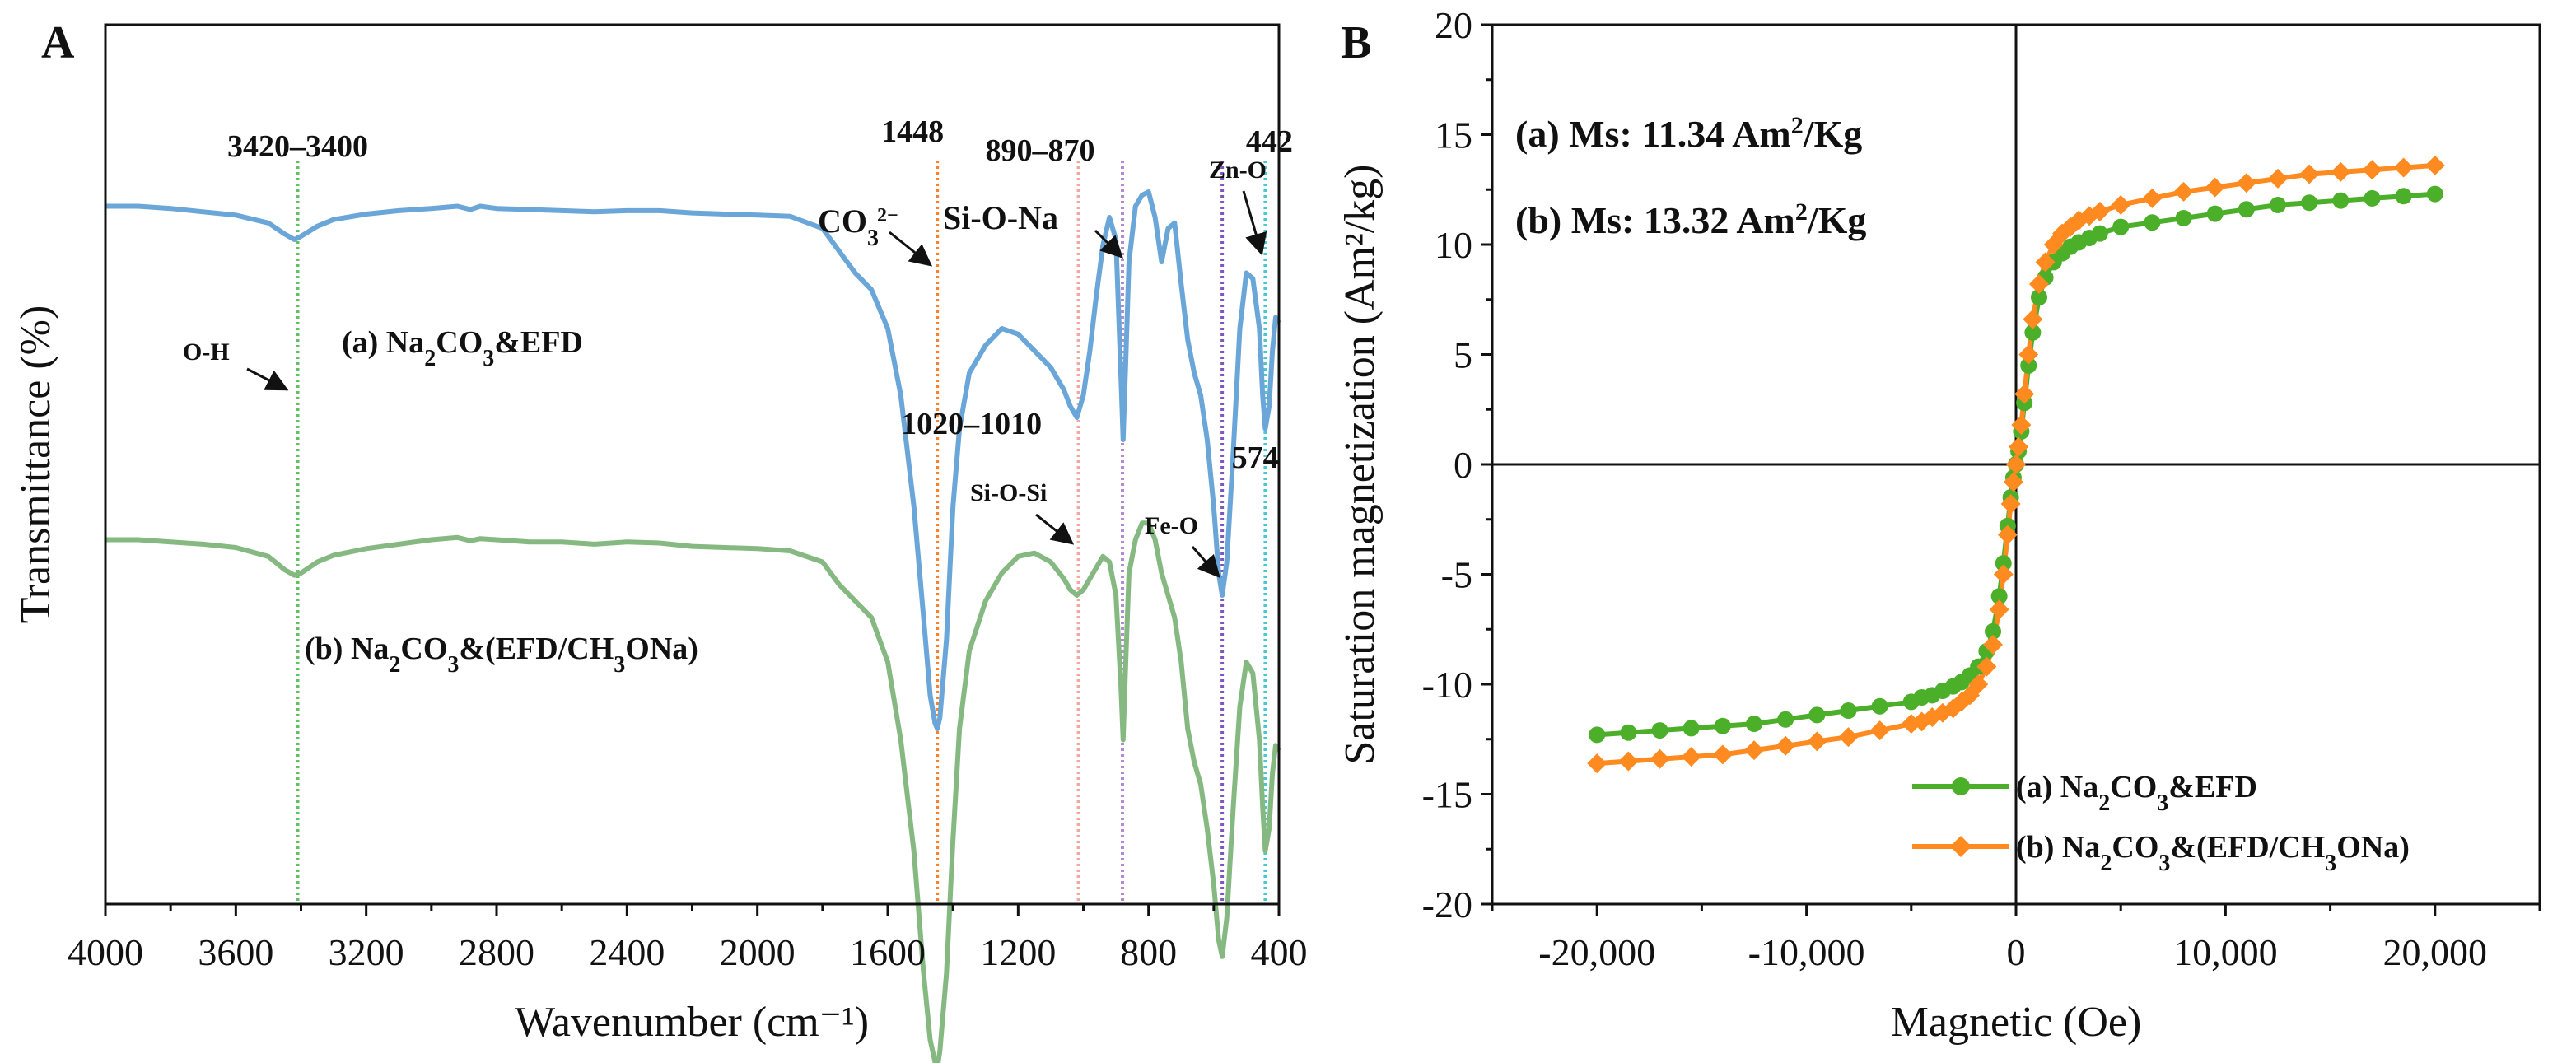 This screenshot has height=1063, width=2576. Describe the element at coordinates (1171, 525) in the screenshot. I see `a-annotation-5: Fe-O` at that location.